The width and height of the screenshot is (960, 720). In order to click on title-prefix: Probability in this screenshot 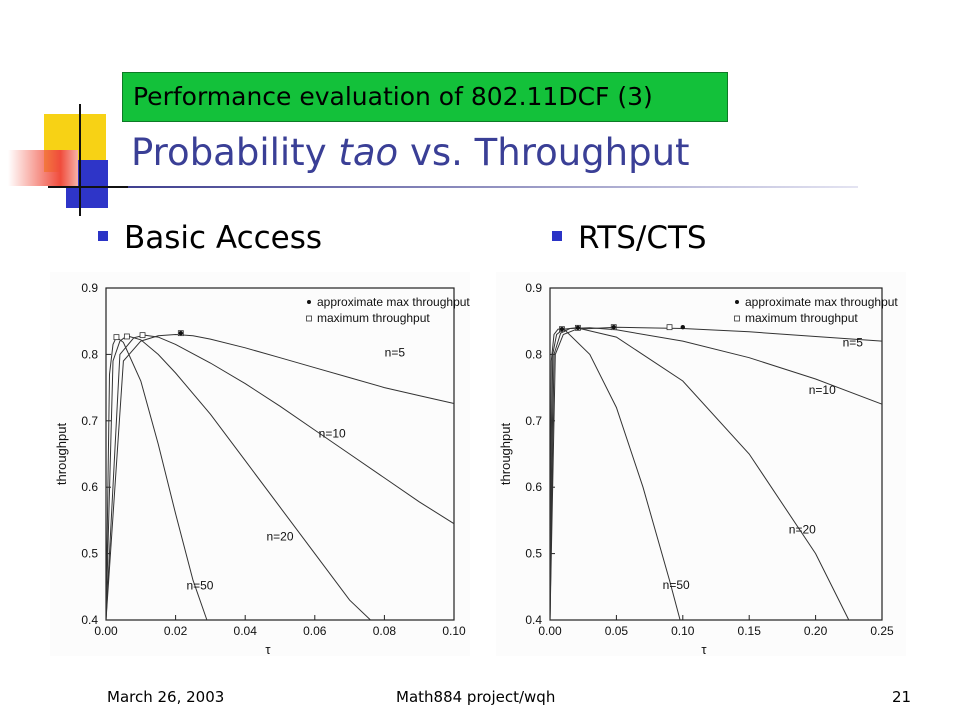, I will do `click(235, 152)`.